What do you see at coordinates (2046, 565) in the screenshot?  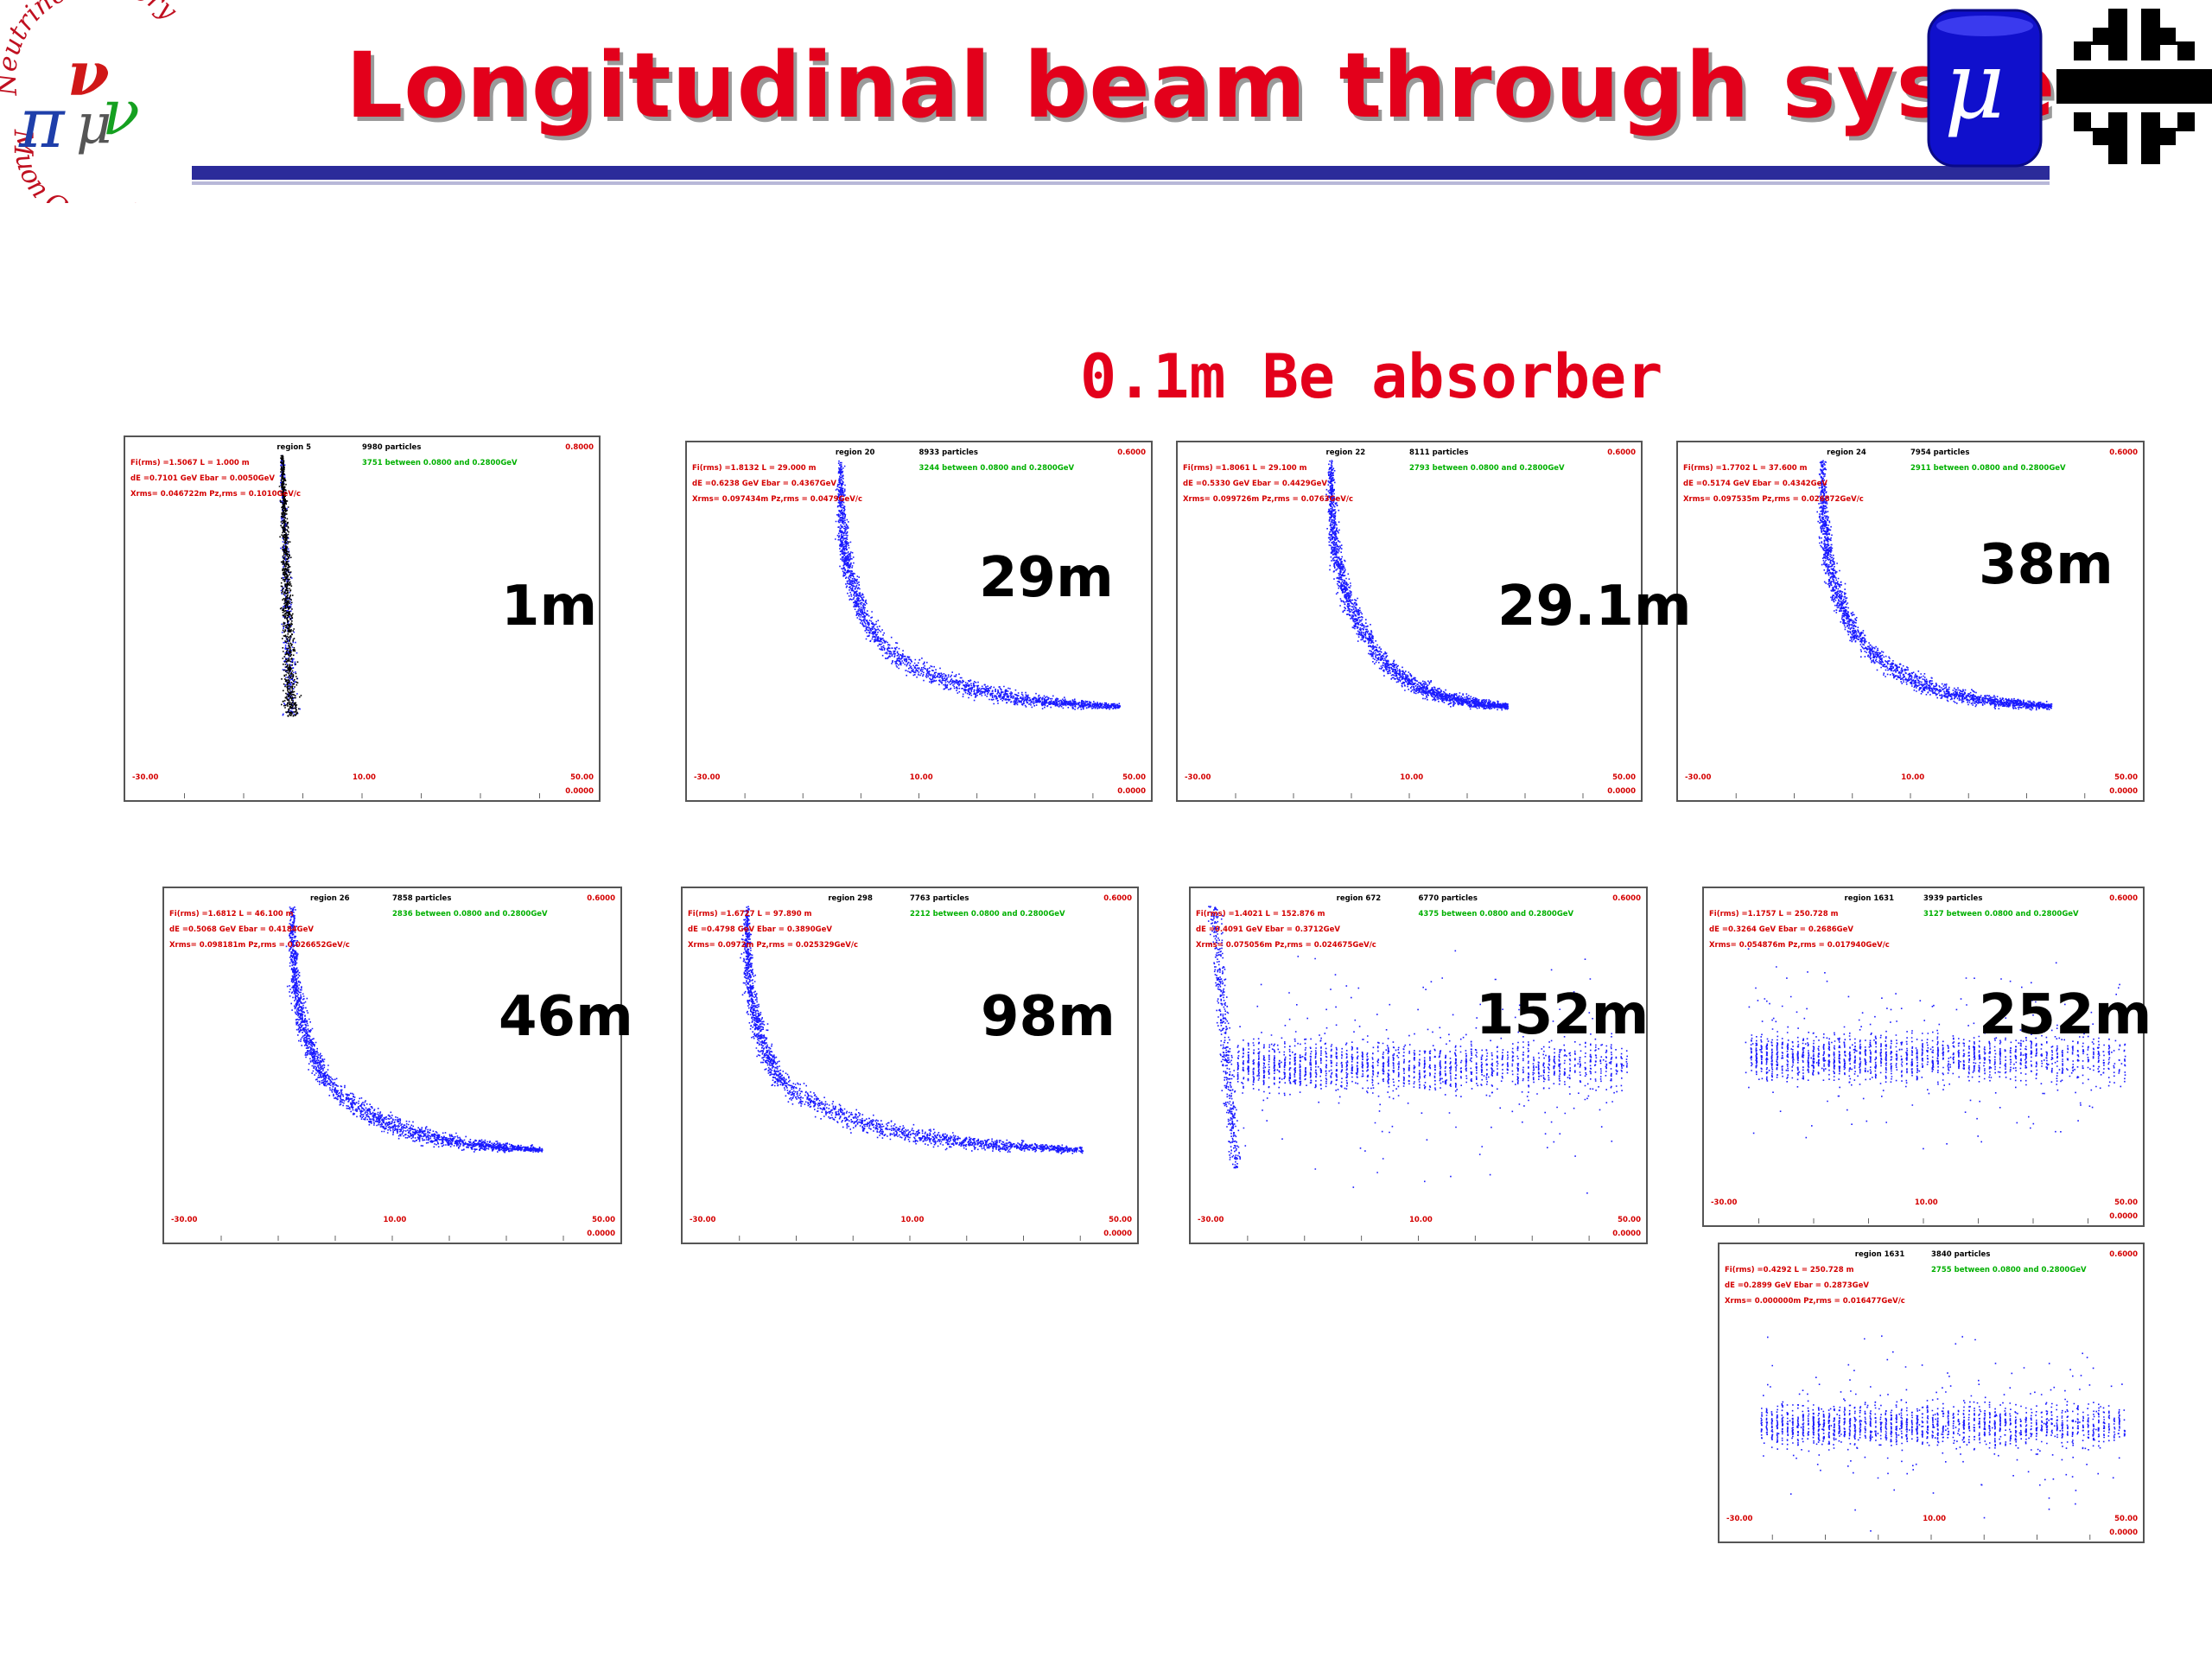 I see `distance-label: 38m` at bounding box center [2046, 565].